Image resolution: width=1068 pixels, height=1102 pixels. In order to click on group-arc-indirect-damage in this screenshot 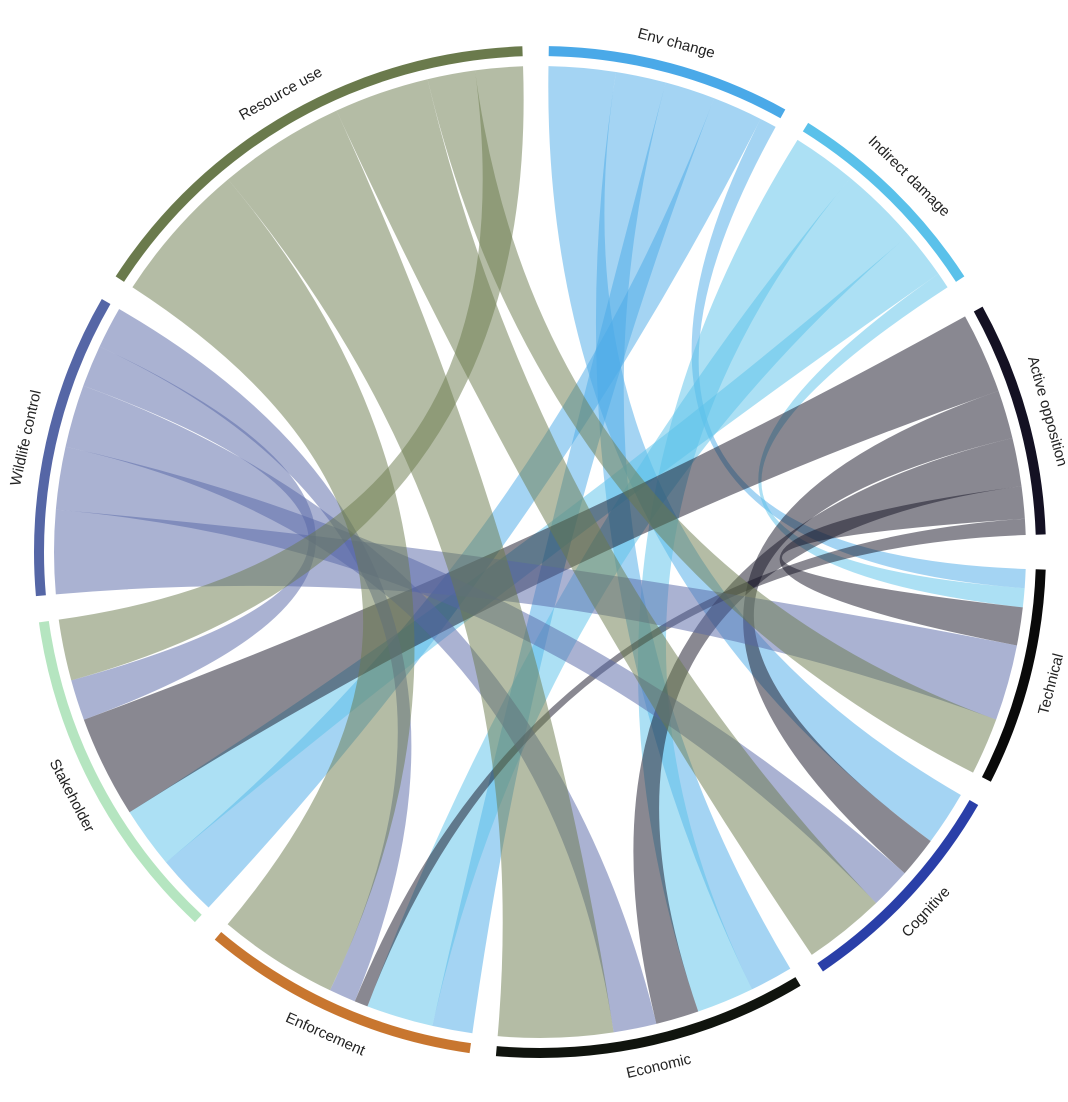, I will do `click(883, 202)`.